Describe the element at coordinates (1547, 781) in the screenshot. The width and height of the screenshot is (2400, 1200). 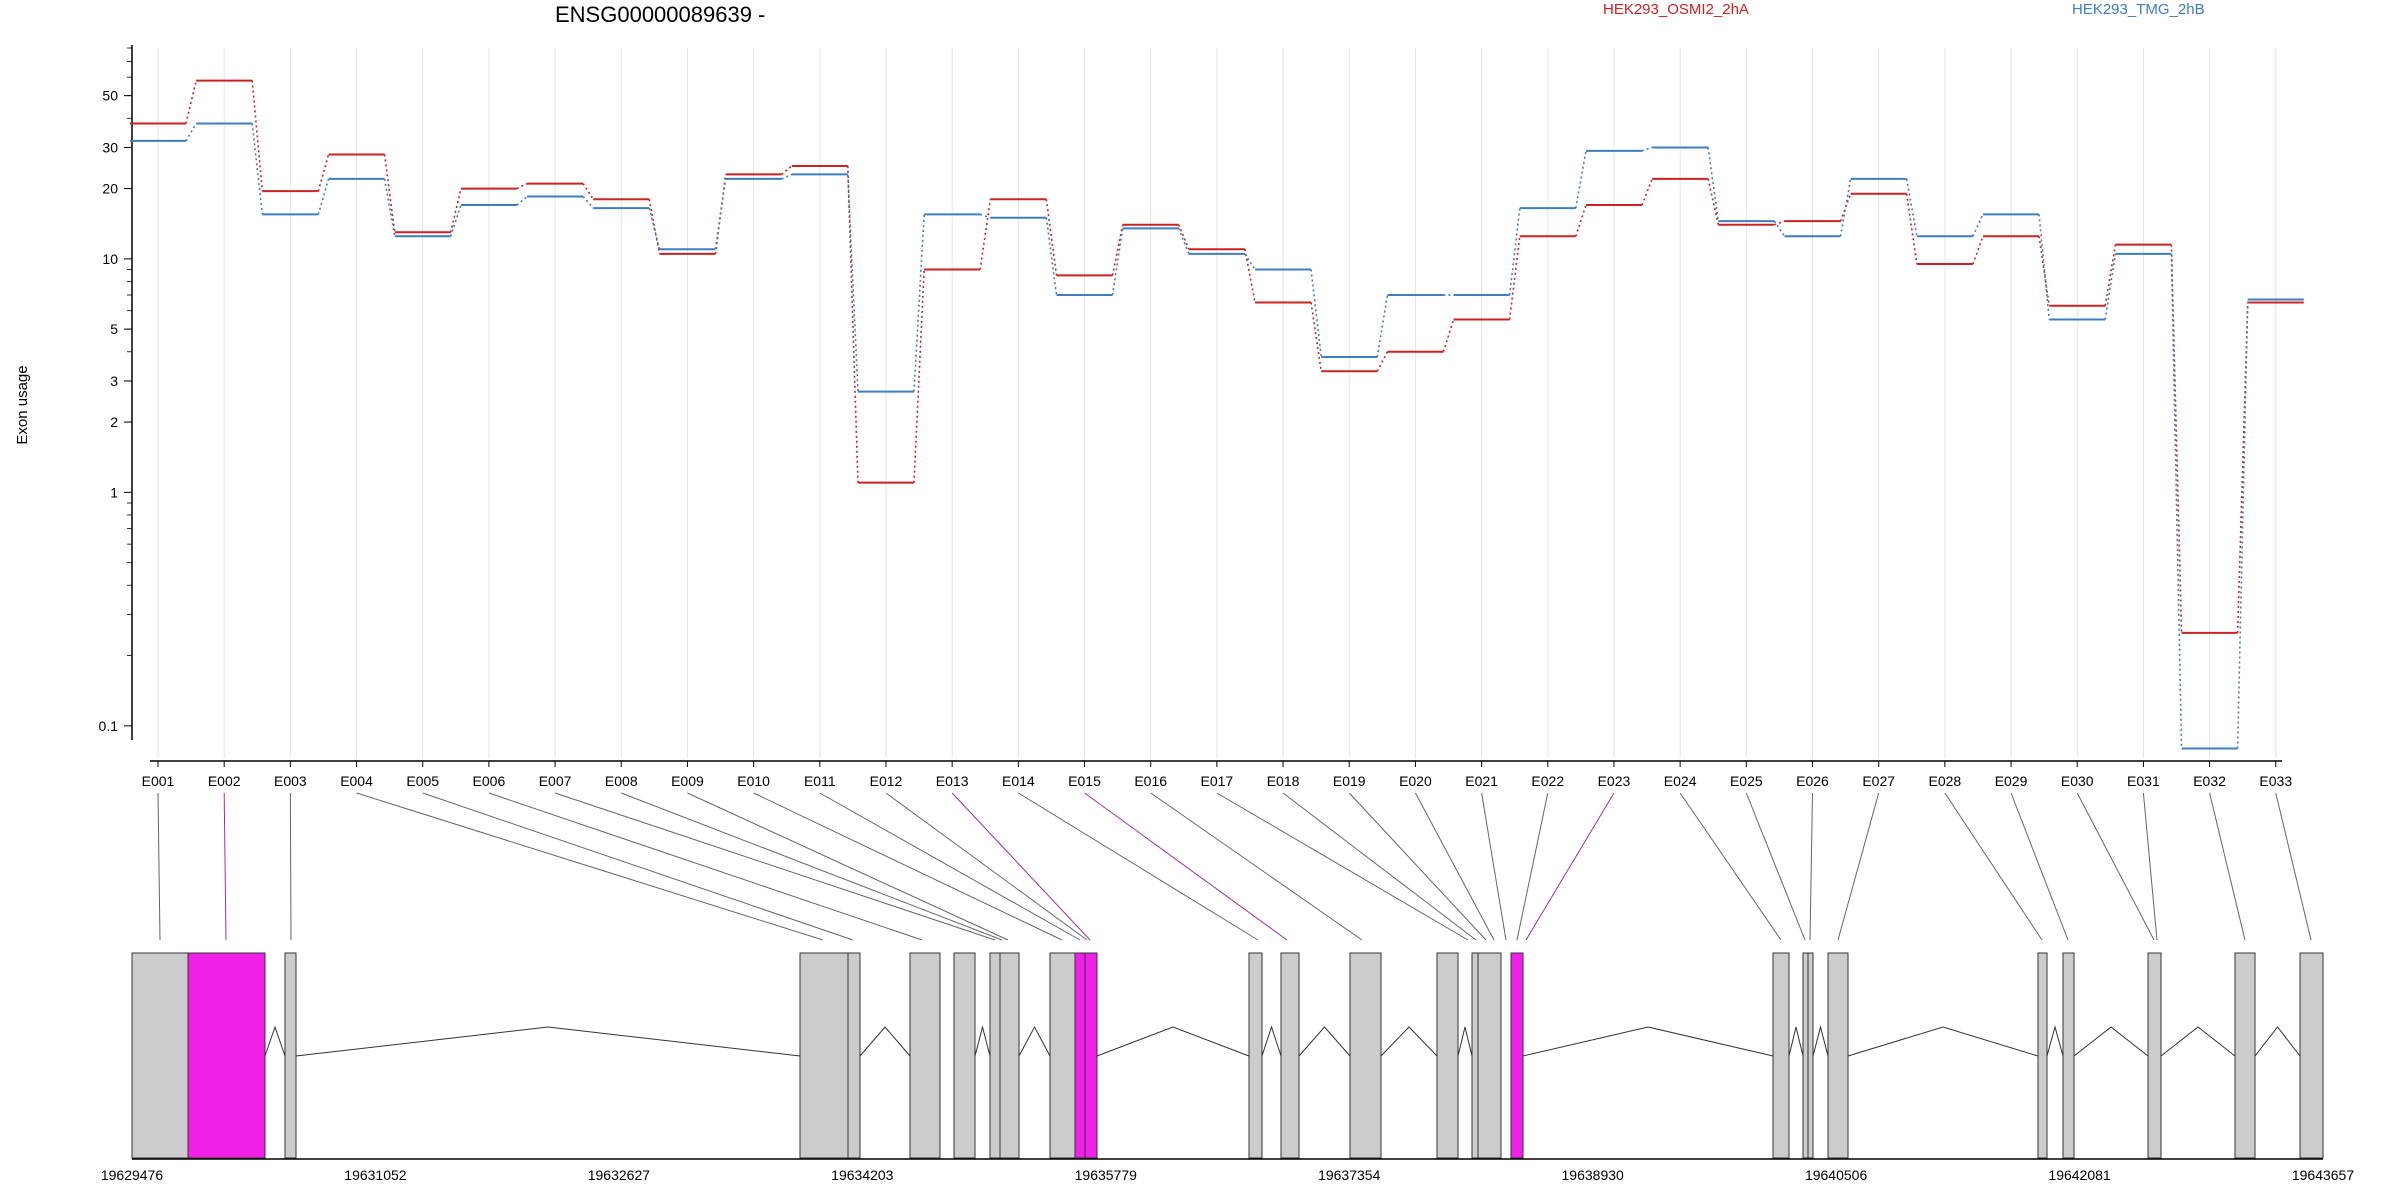
I see `x-tick-label: E022` at that location.